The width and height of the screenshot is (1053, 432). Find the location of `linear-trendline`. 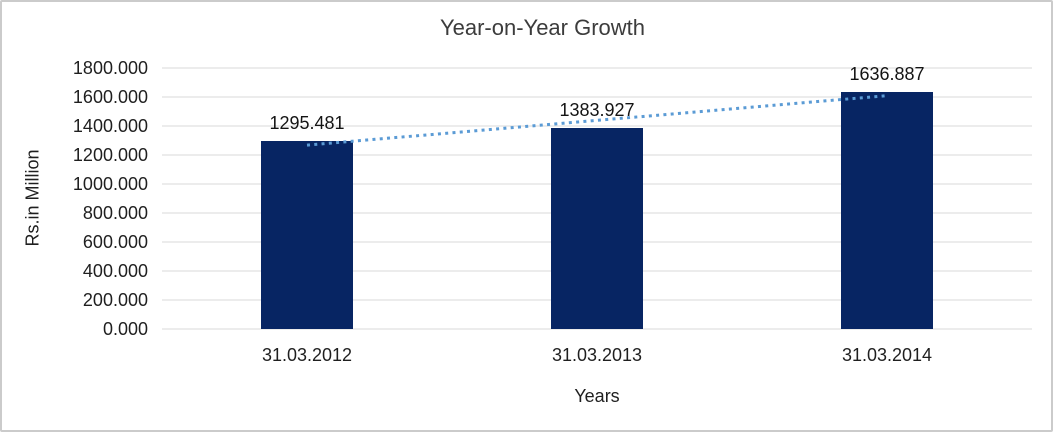

linear-trendline is located at coordinates (597, 120).